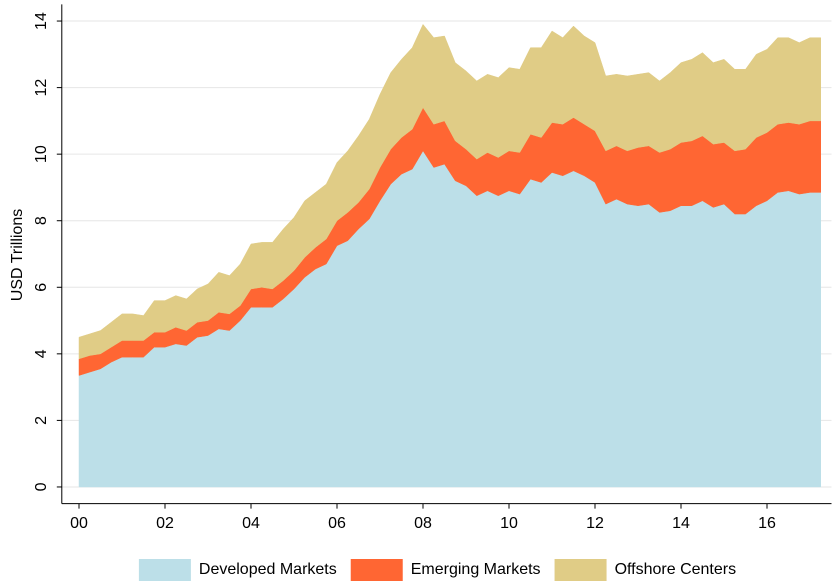 Image resolution: width=835 pixels, height=582 pixels. What do you see at coordinates (41, 486) in the screenshot?
I see `y-tick-label: 0` at bounding box center [41, 486].